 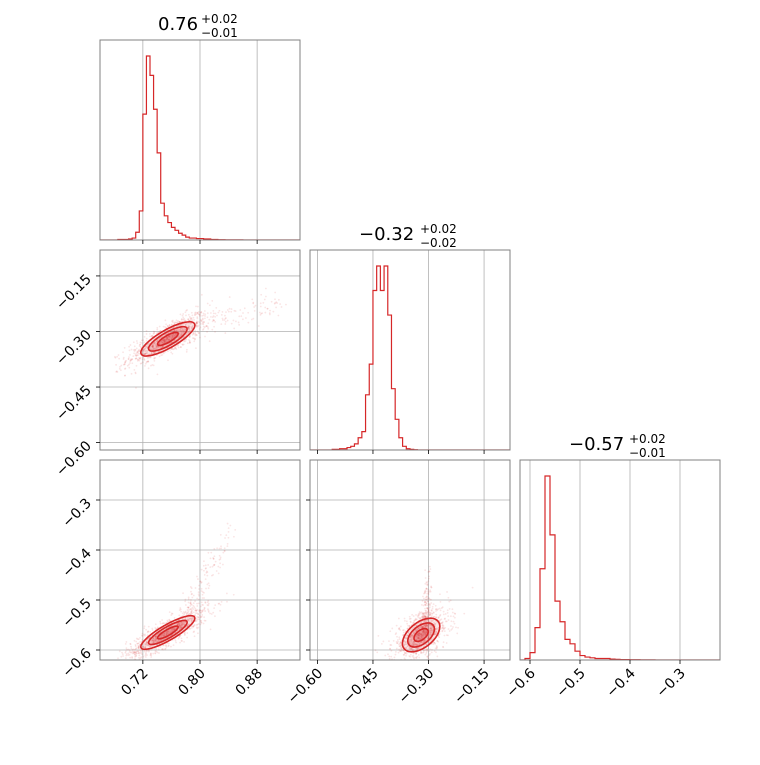 I want to click on xtick-label-0-0: 0.72, so click(x=134, y=682).